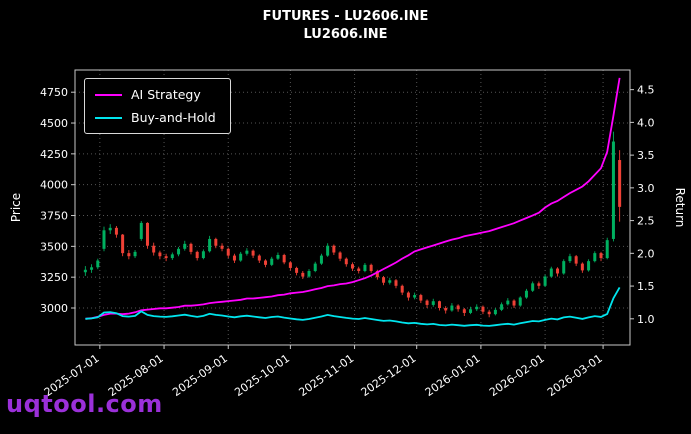  I want to click on svg-text: 4750, so click(54, 92).